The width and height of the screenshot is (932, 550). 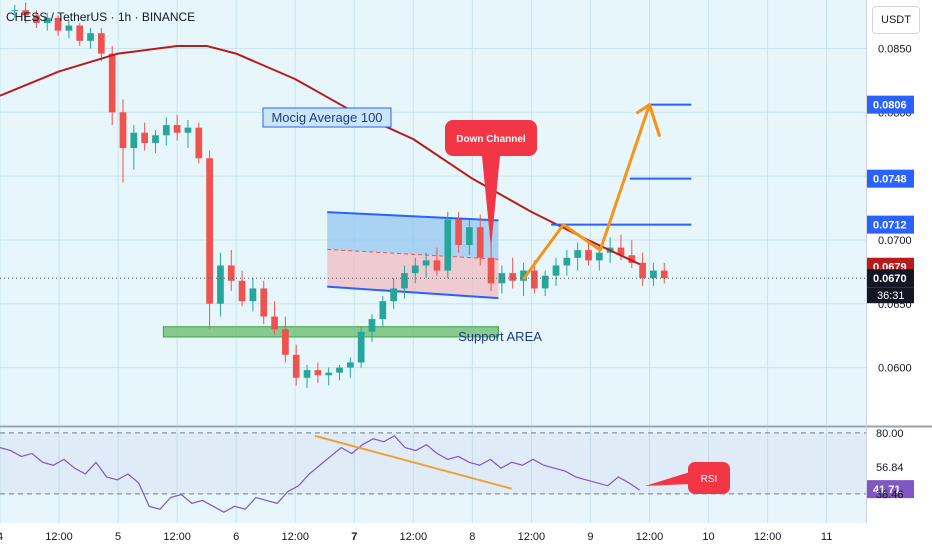 I want to click on time-tick-label: 7, so click(x=354, y=537).